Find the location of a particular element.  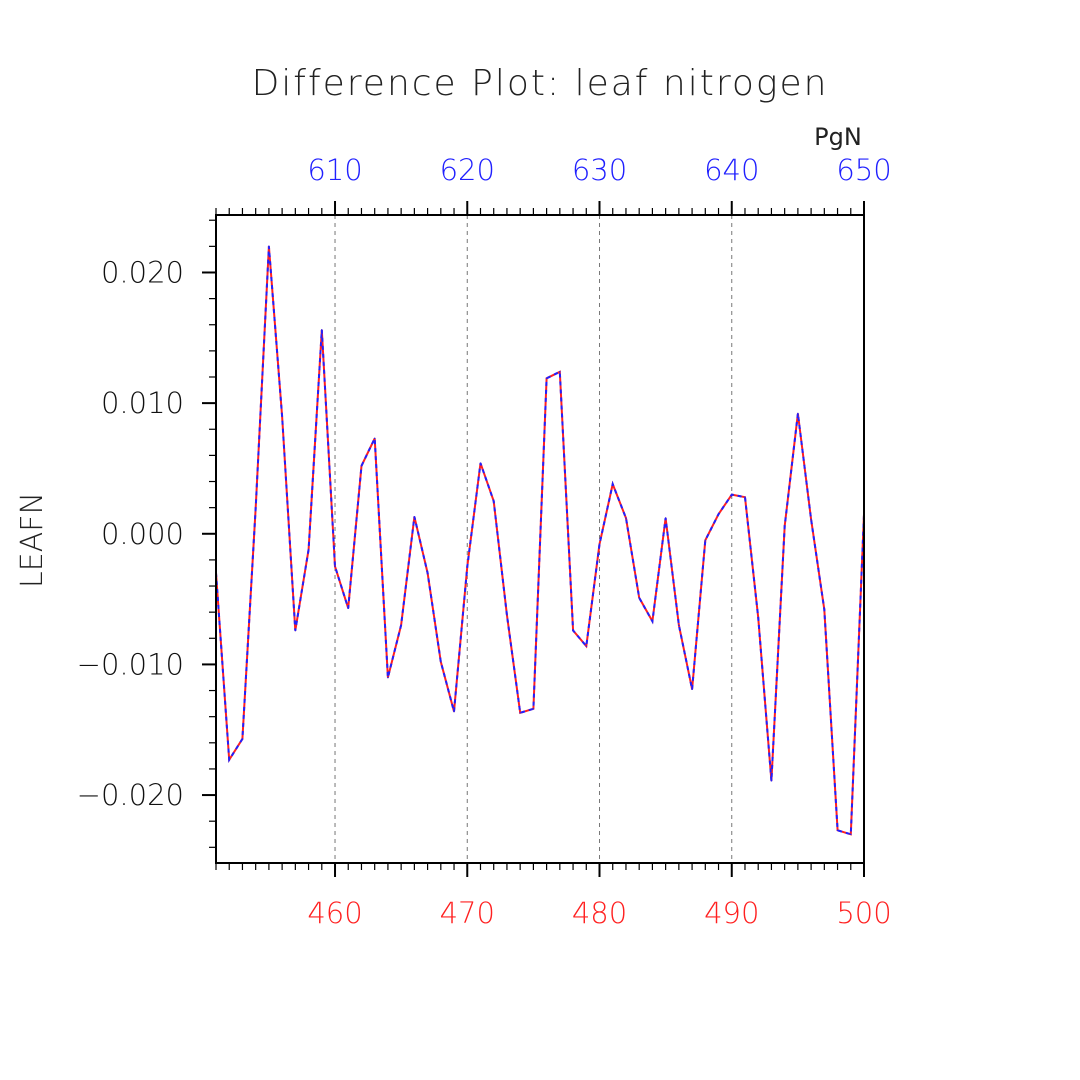

y-tick-label: −0.010 is located at coordinates (130, 664).